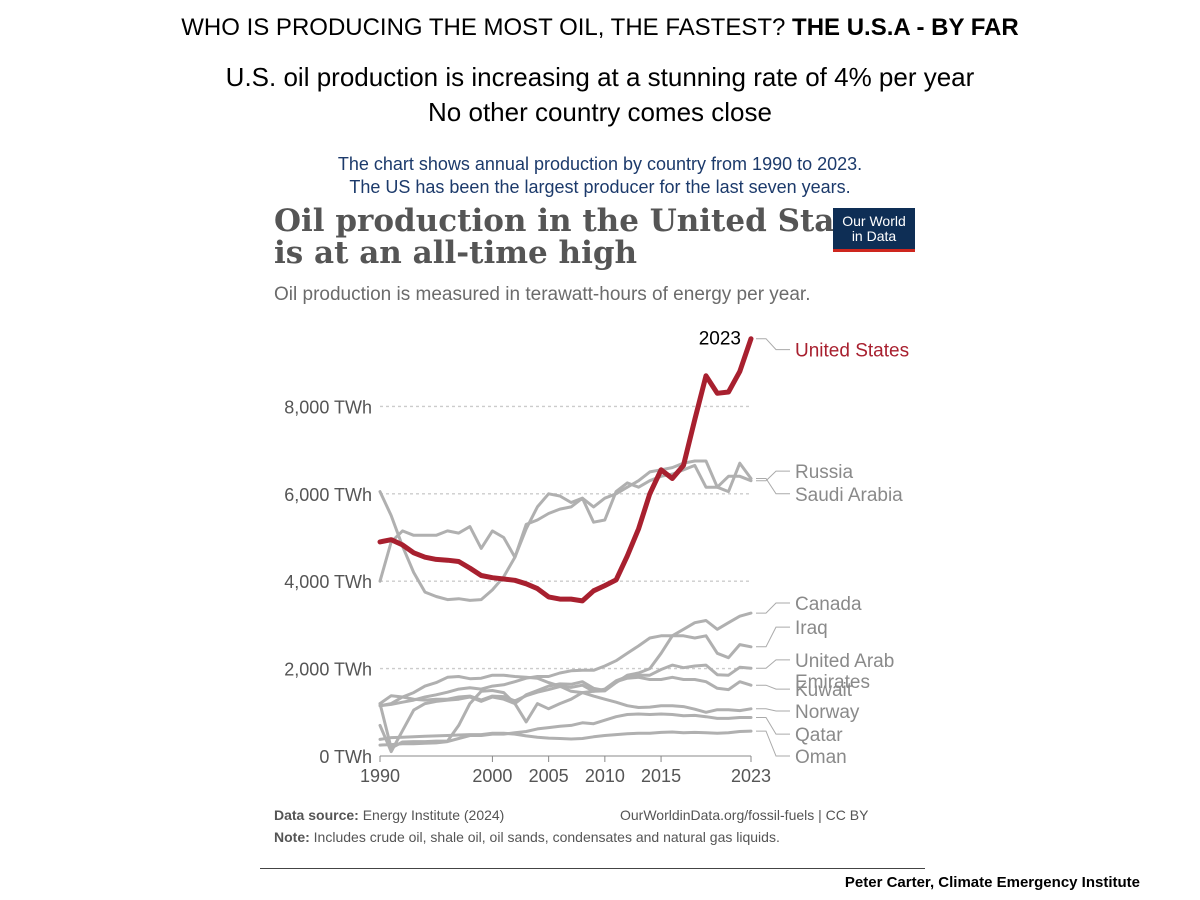  What do you see at coordinates (492, 776) in the screenshot?
I see `x-tick-label: 2000` at bounding box center [492, 776].